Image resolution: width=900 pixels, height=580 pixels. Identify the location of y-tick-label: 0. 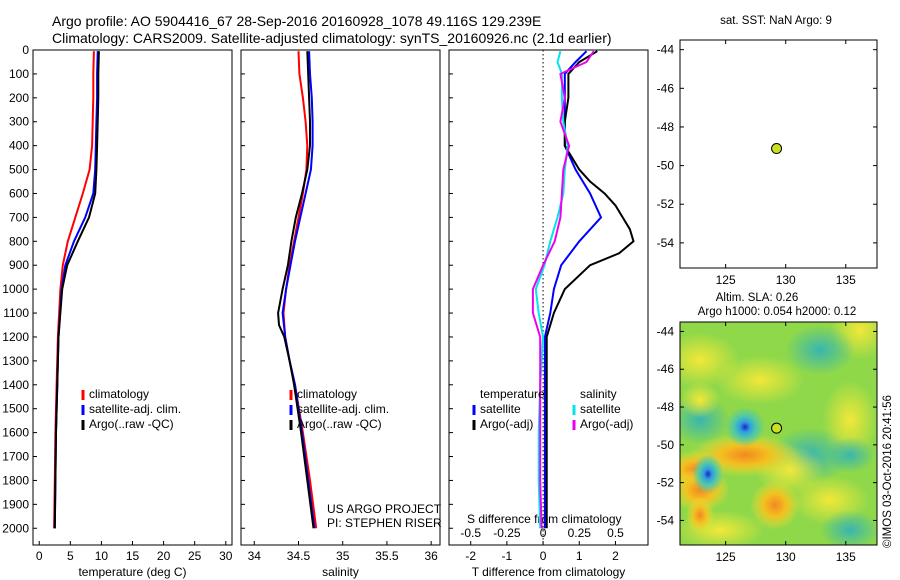
(25, 50).